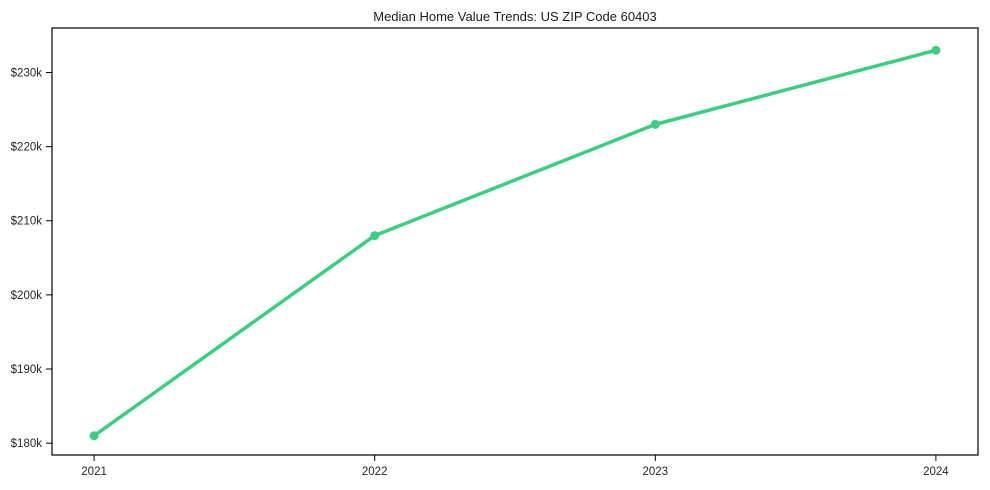 The height and width of the screenshot is (490, 990). What do you see at coordinates (27, 370) in the screenshot?
I see `y-tick-label: $190k` at bounding box center [27, 370].